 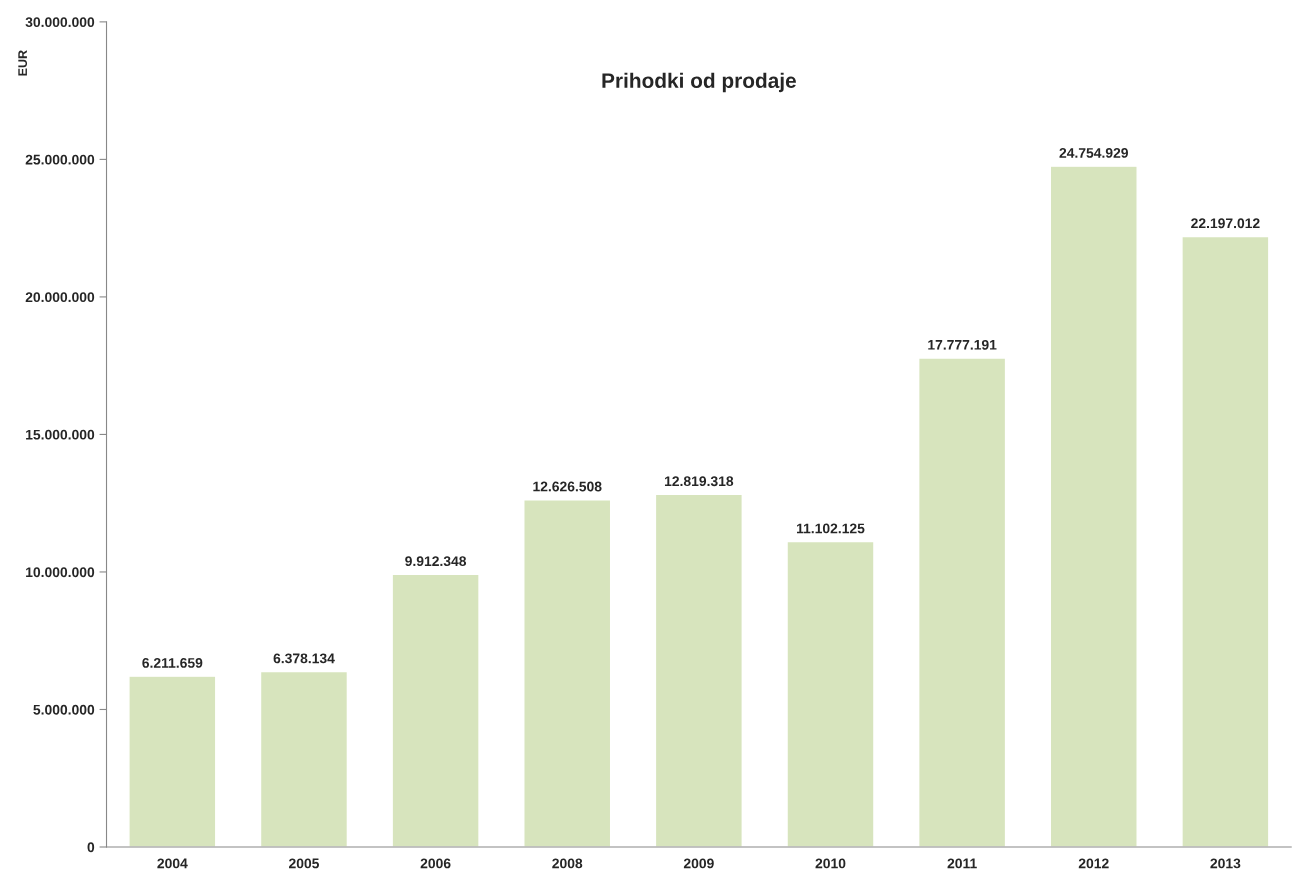 What do you see at coordinates (435, 863) in the screenshot?
I see `x-tick-label: 2006` at bounding box center [435, 863].